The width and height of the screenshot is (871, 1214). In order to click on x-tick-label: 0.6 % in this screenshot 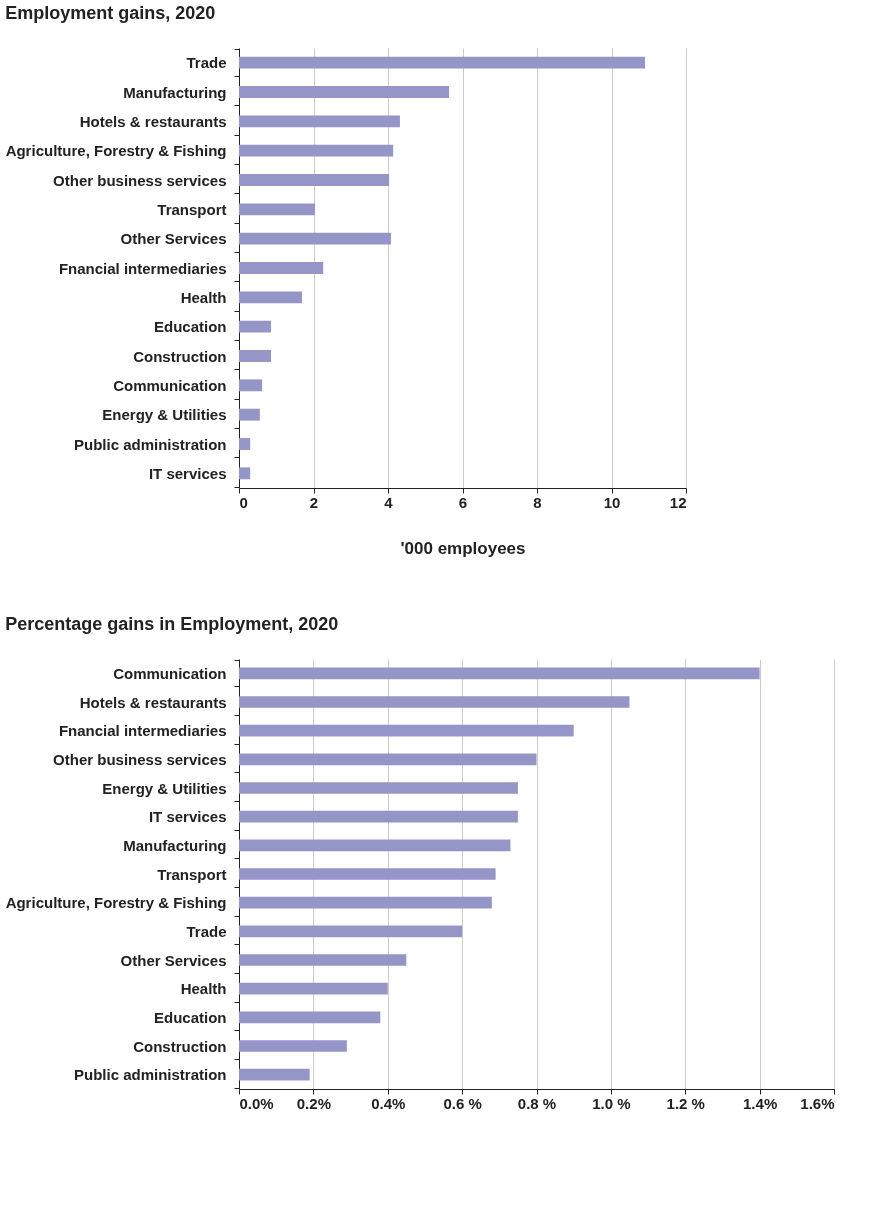, I will do `click(462, 1103)`.